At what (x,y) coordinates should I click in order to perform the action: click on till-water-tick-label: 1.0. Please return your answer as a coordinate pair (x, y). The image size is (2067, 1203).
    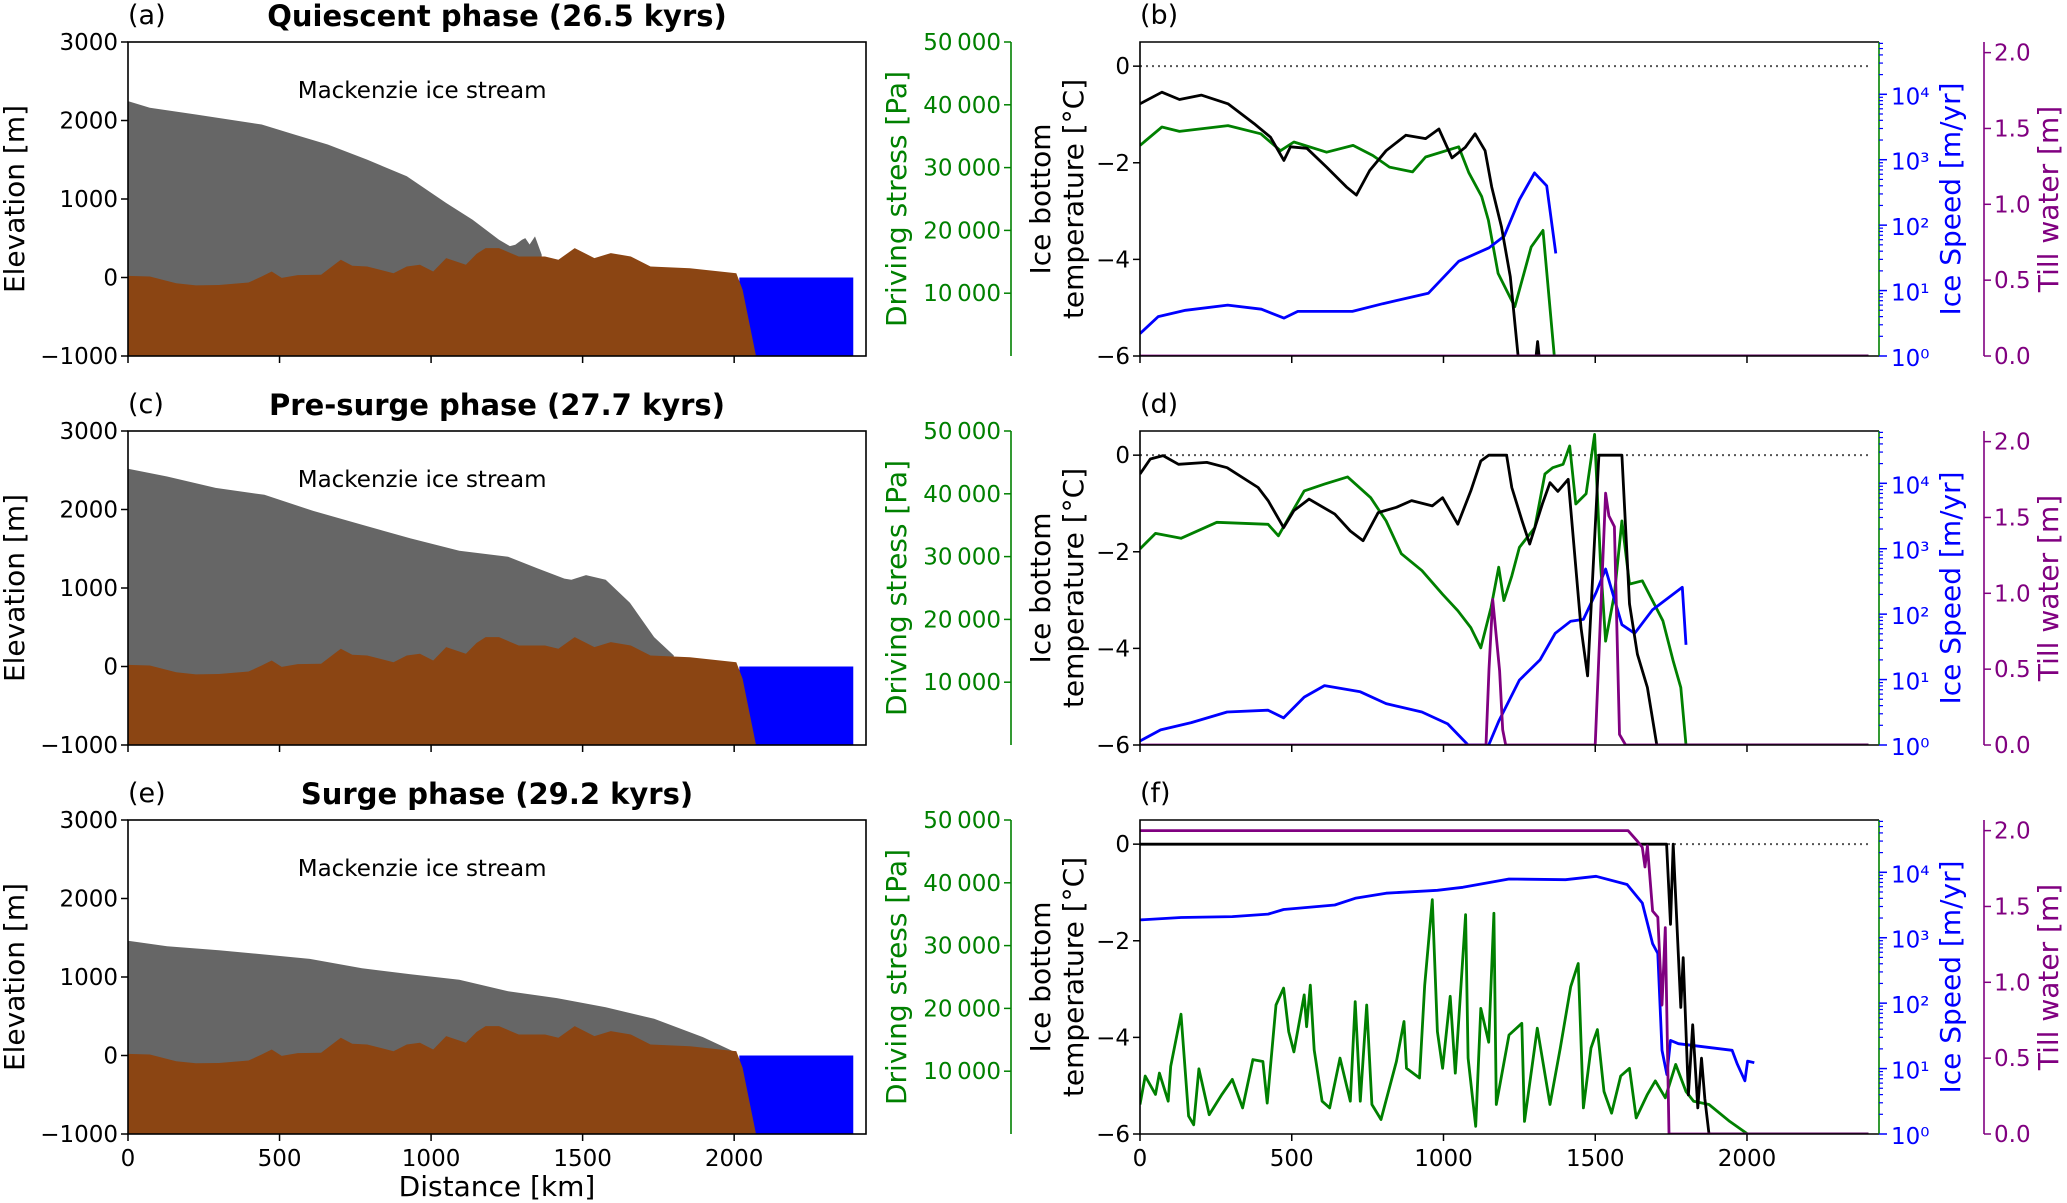
    Looking at the image, I should click on (2012, 983).